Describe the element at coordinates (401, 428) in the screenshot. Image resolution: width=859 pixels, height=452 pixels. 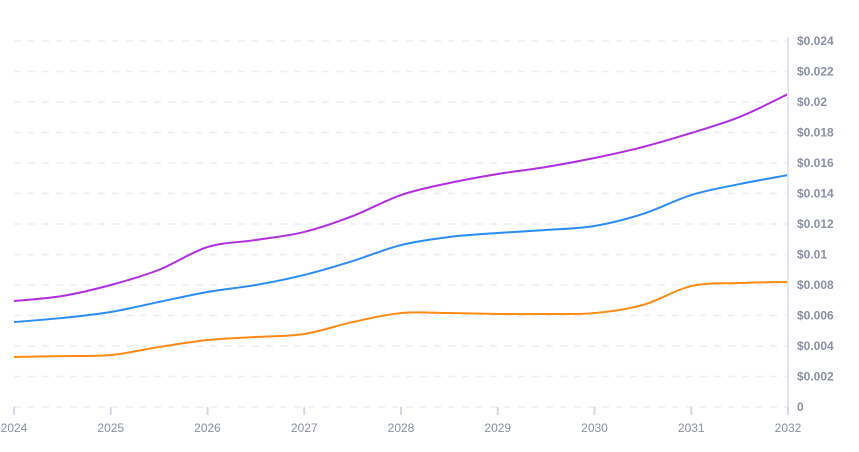
I see `x-tick-label: 2028` at that location.